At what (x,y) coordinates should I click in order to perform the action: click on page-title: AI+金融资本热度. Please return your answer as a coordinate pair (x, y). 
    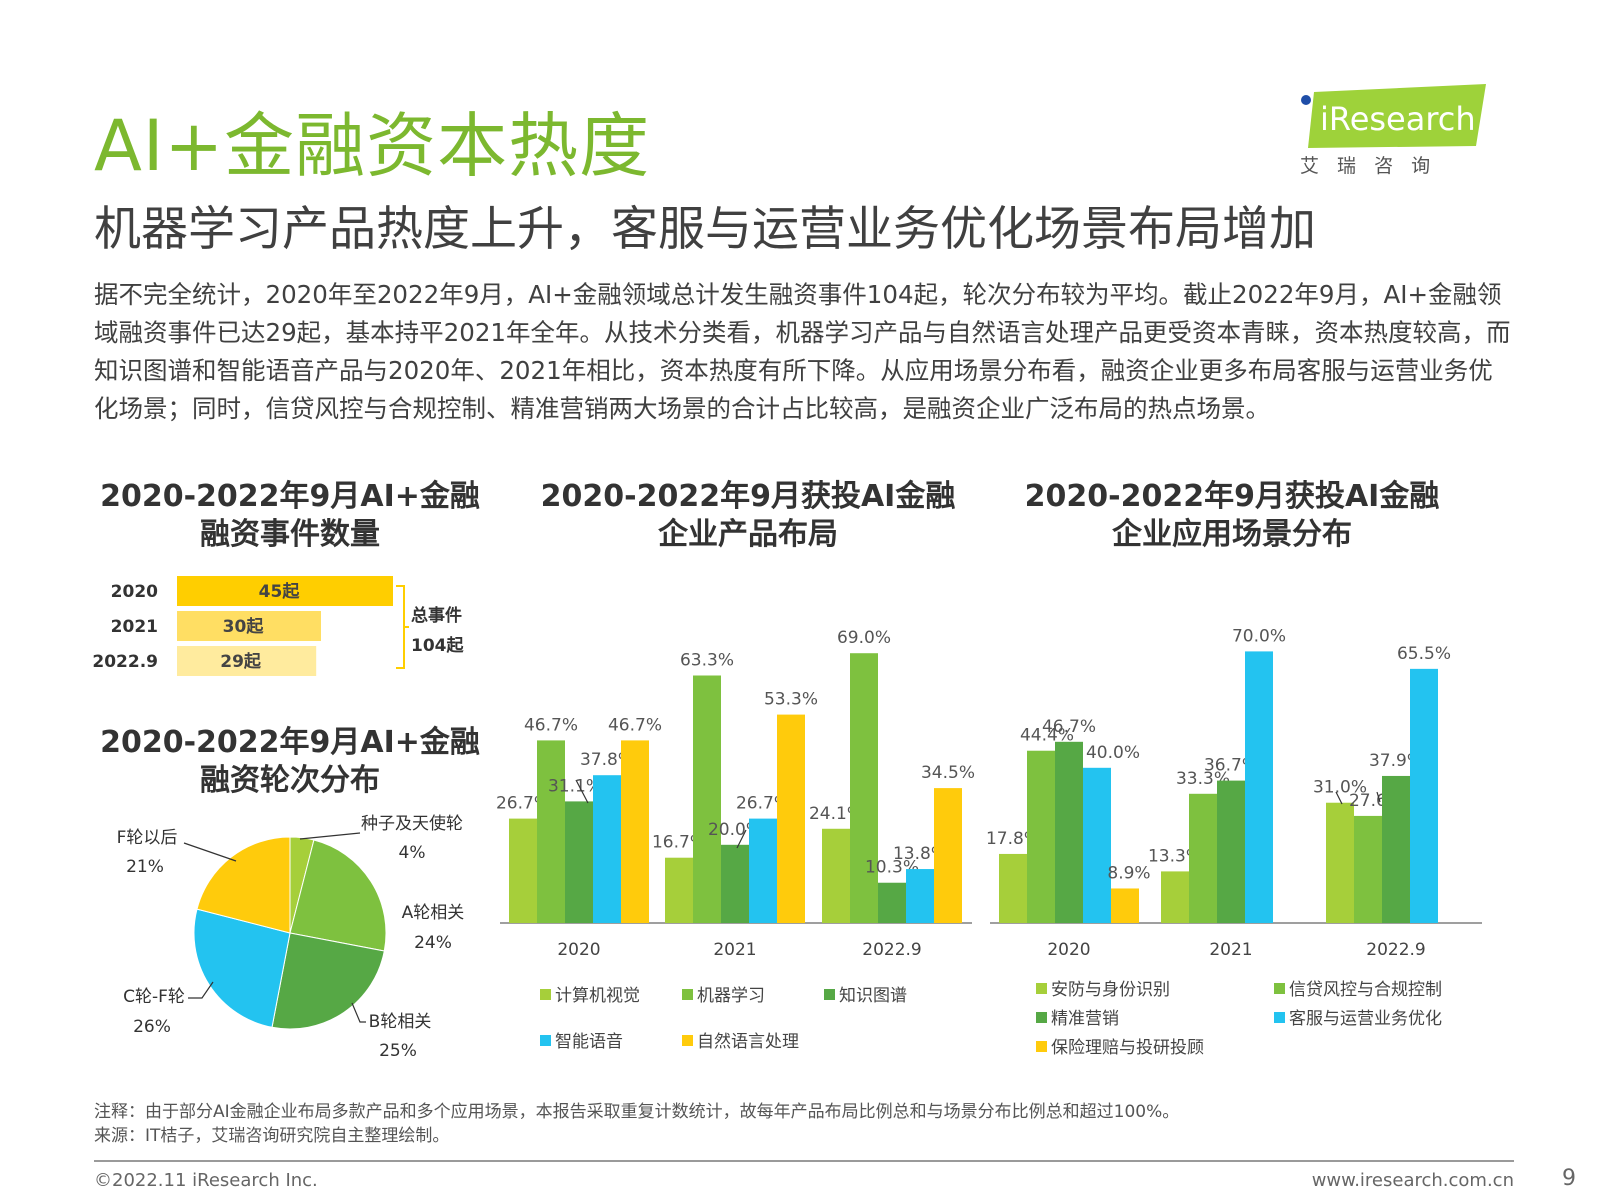
    Looking at the image, I should click on (372, 146).